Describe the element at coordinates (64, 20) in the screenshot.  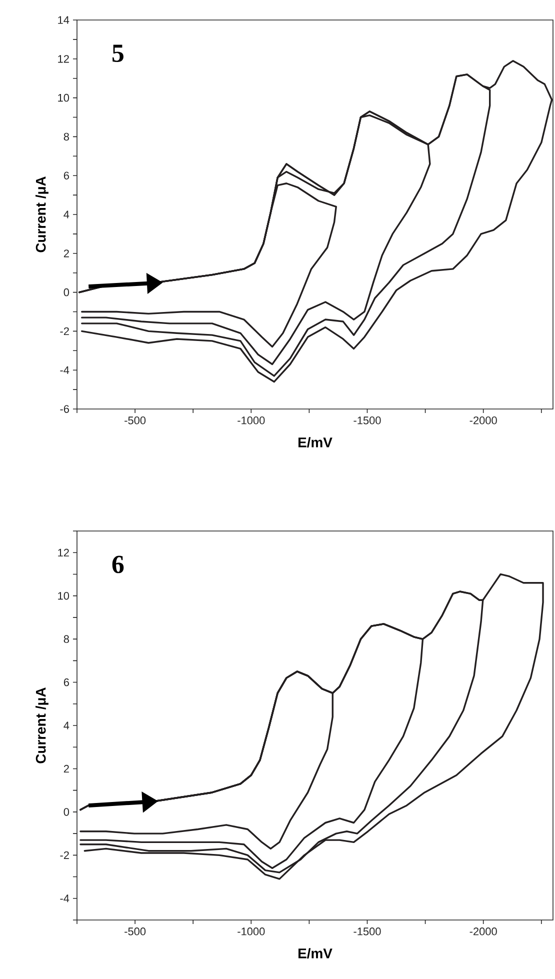
I see `y-tick-label: 14` at that location.